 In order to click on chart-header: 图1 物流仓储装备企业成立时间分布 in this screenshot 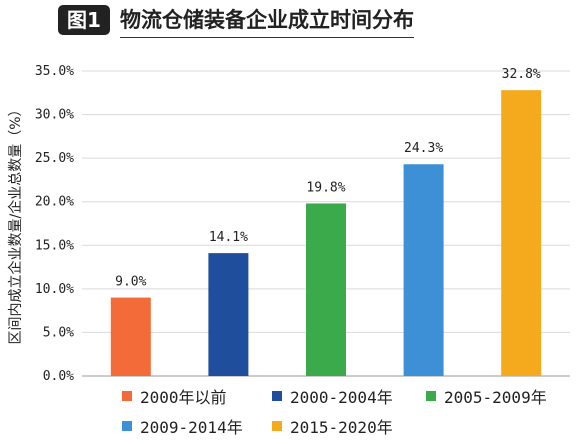, I will do `click(291, 22)`.